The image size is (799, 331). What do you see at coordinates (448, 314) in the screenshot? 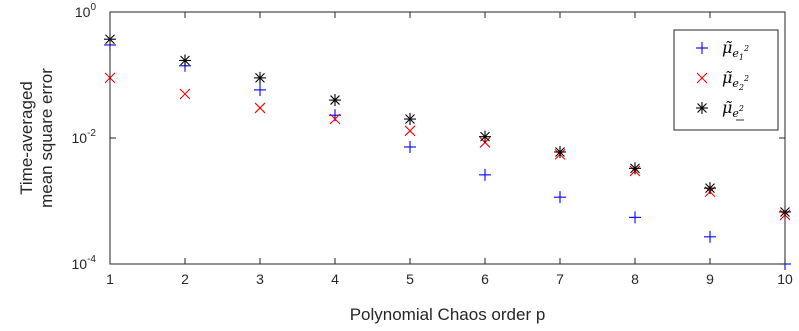
I see `x-axis-title: Polynomial Chaos order p` at bounding box center [448, 314].